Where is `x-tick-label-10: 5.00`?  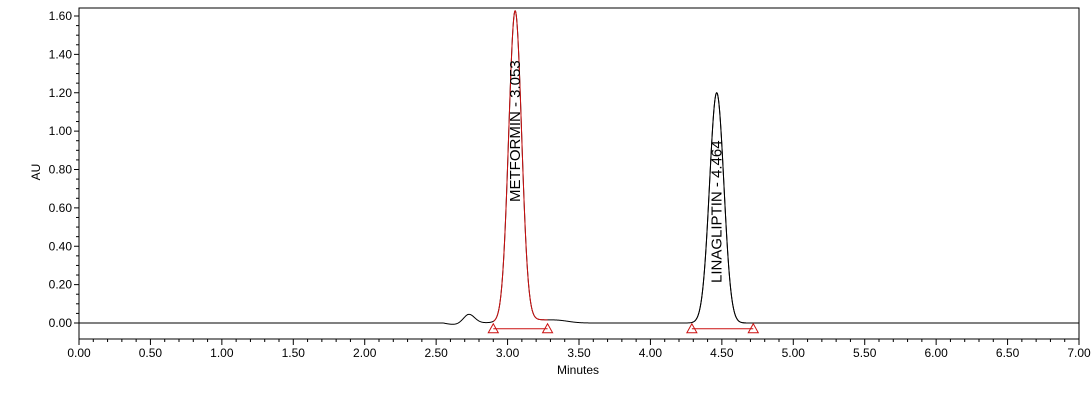
x-tick-label-10: 5.00 is located at coordinates (794, 353).